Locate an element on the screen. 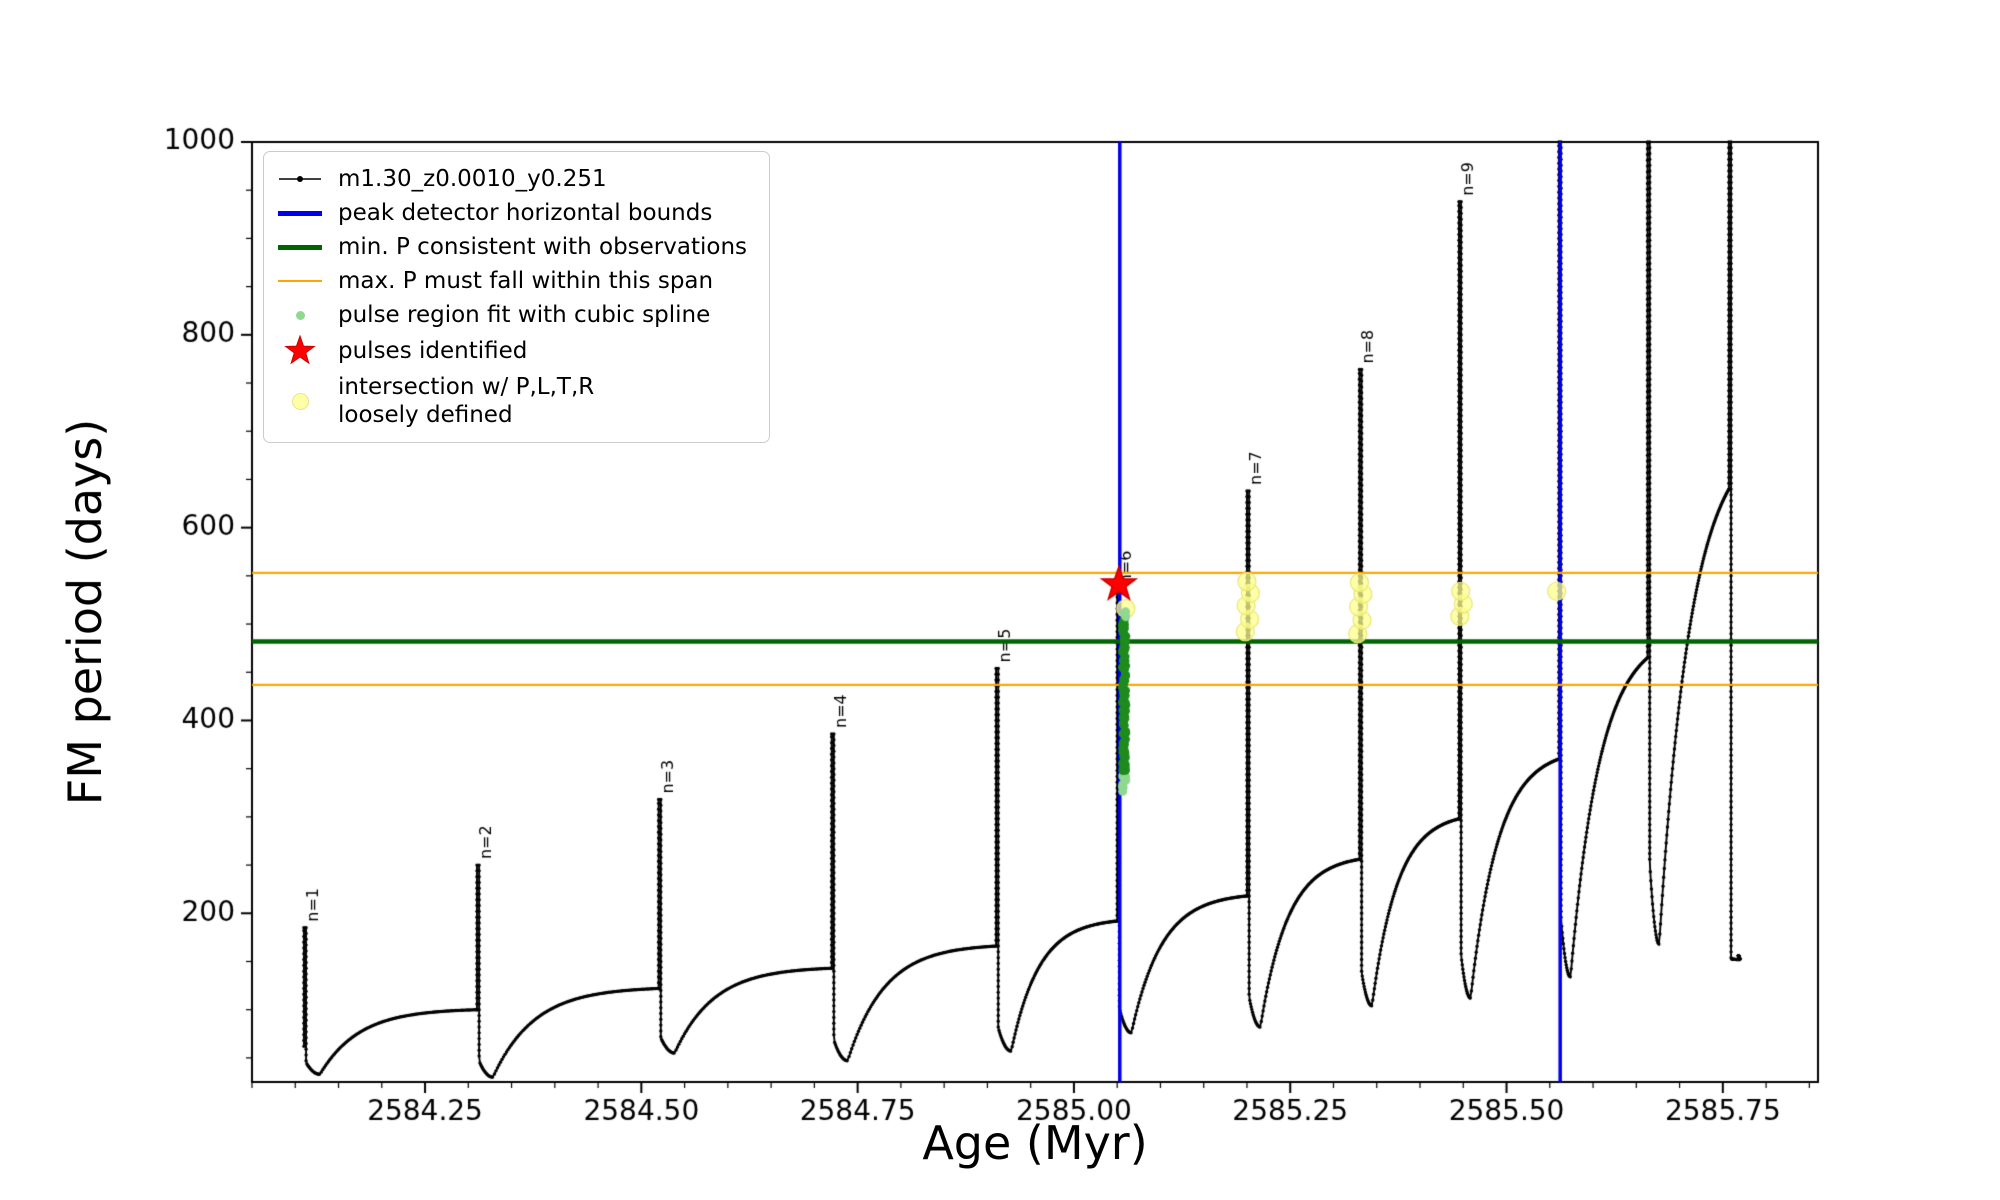 The image size is (2000, 1200). legend-item: m1.30_z0.0010_y0.251 is located at coordinates (511, 179).